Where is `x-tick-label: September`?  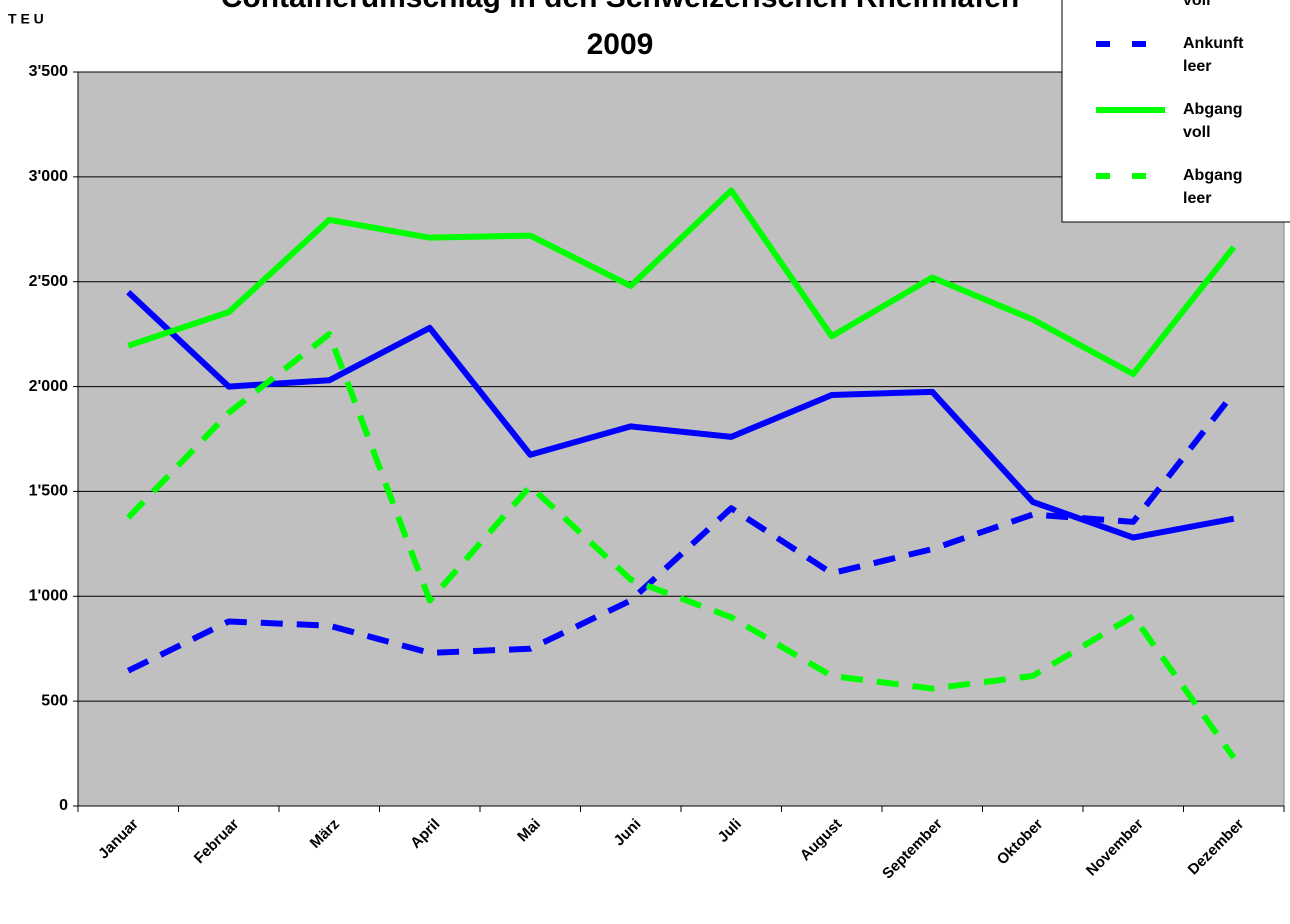
x-tick-label: September is located at coordinates (912, 849).